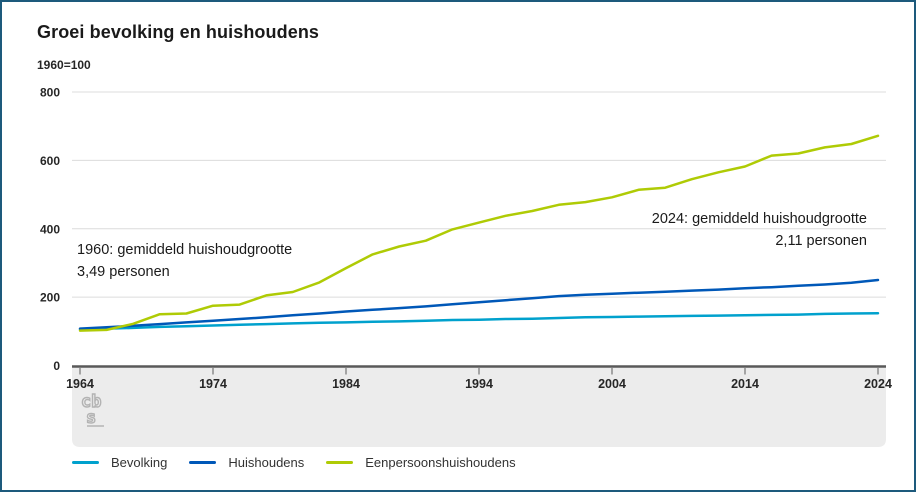 This screenshot has width=916, height=492. What do you see at coordinates (346, 384) in the screenshot?
I see `x-tick-label-1984: 1984` at bounding box center [346, 384].